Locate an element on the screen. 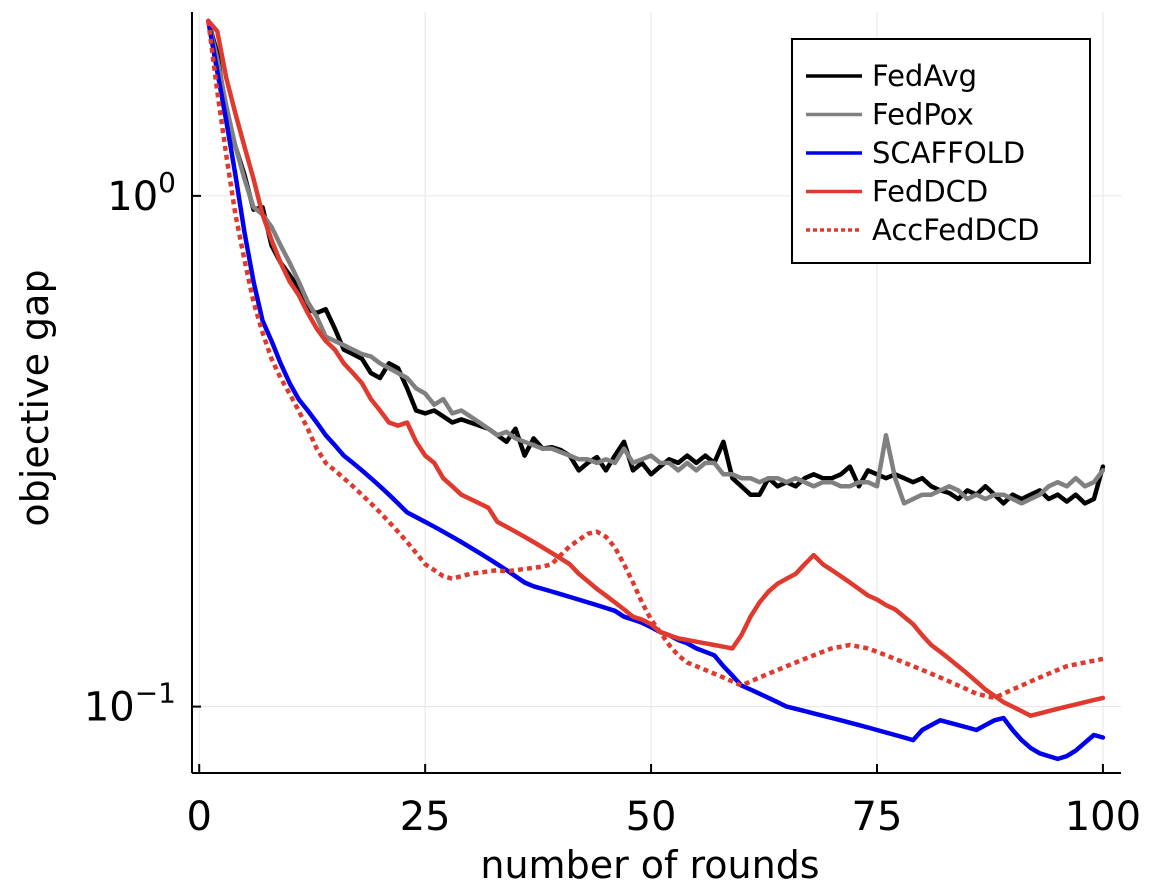  y-tick-label: 10⁻¹ is located at coordinates (130, 704).